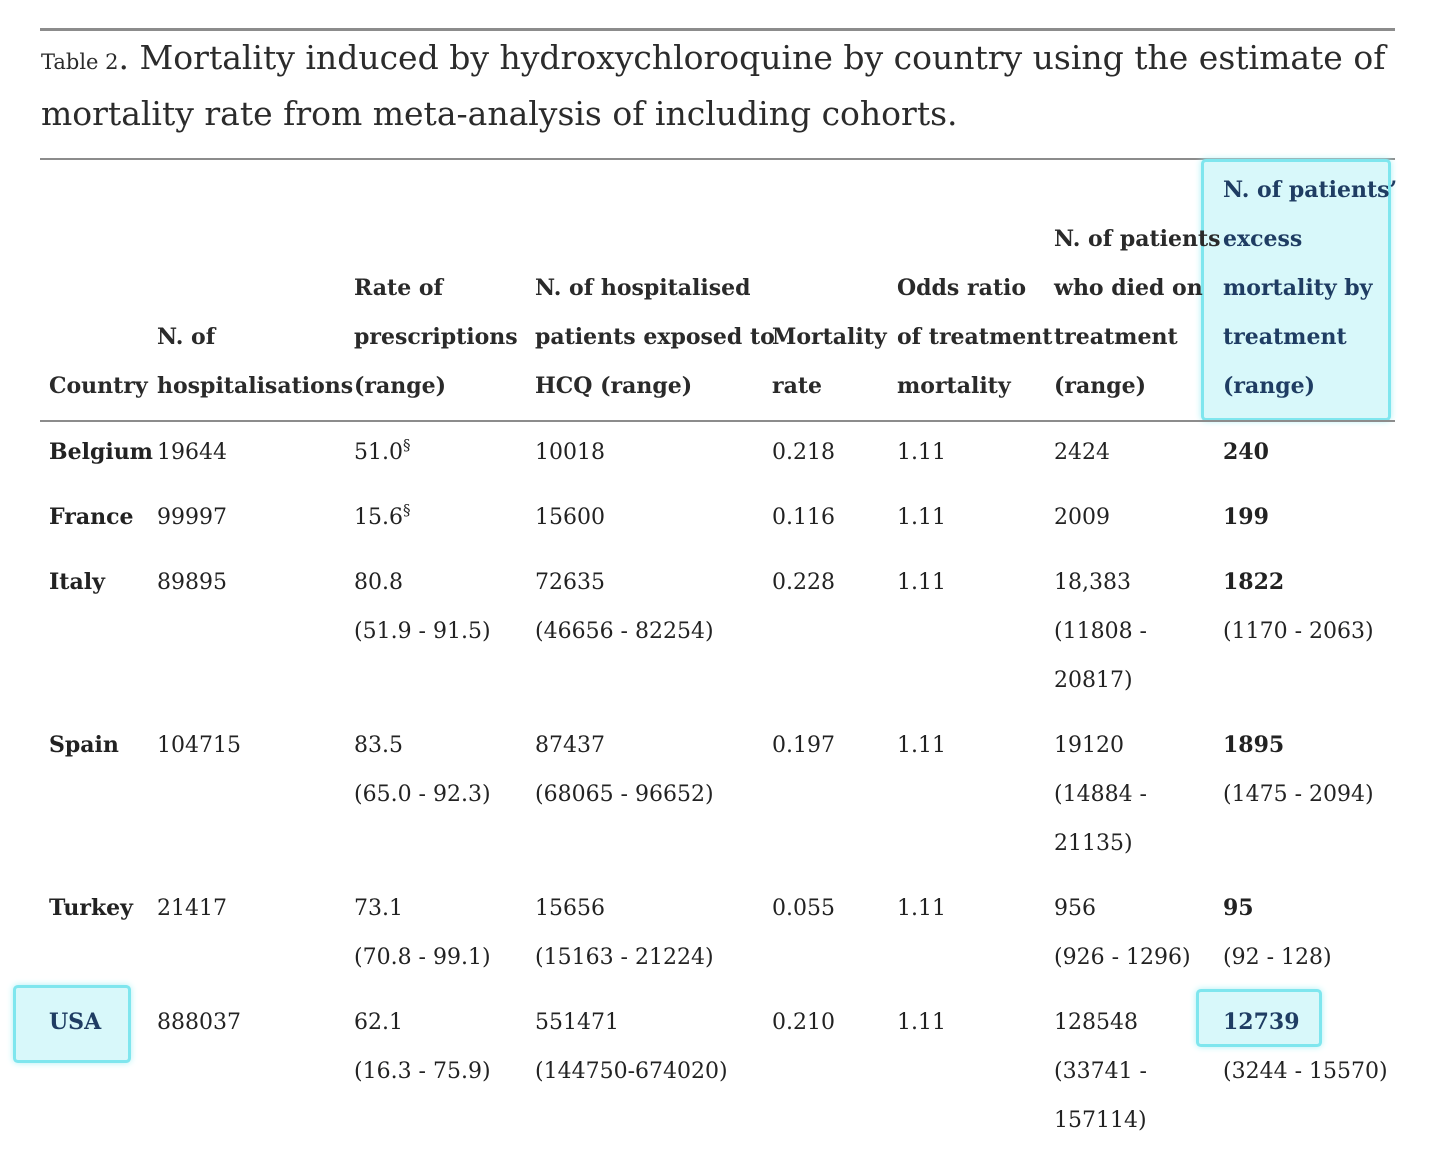 Image resolution: width=1437 pixels, height=1152 pixels. What do you see at coordinates (631, 1047) in the screenshot?
I see `exposed-cell: 551471 (144750-674020)` at bounding box center [631, 1047].